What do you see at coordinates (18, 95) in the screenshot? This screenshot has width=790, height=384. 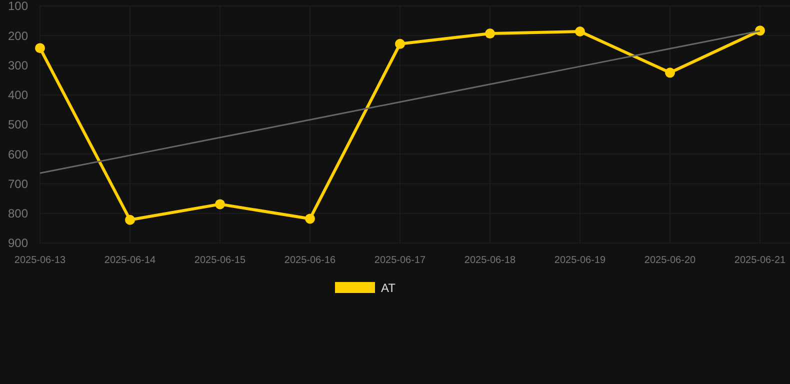 I see `y-tick-label: 400` at bounding box center [18, 95].